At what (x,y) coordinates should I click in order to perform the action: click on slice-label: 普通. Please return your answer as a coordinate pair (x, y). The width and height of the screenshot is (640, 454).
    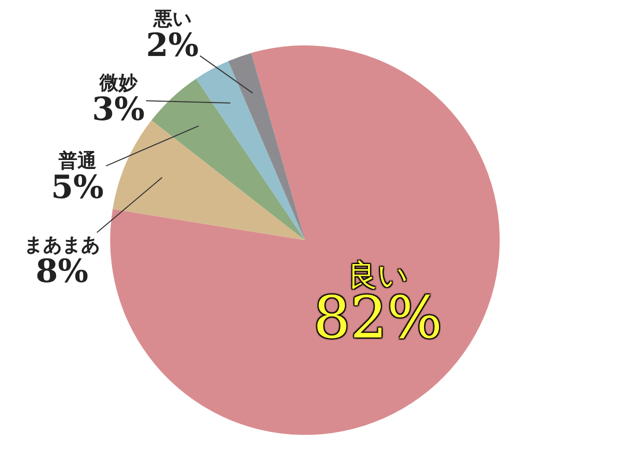
    Looking at the image, I should click on (76, 161).